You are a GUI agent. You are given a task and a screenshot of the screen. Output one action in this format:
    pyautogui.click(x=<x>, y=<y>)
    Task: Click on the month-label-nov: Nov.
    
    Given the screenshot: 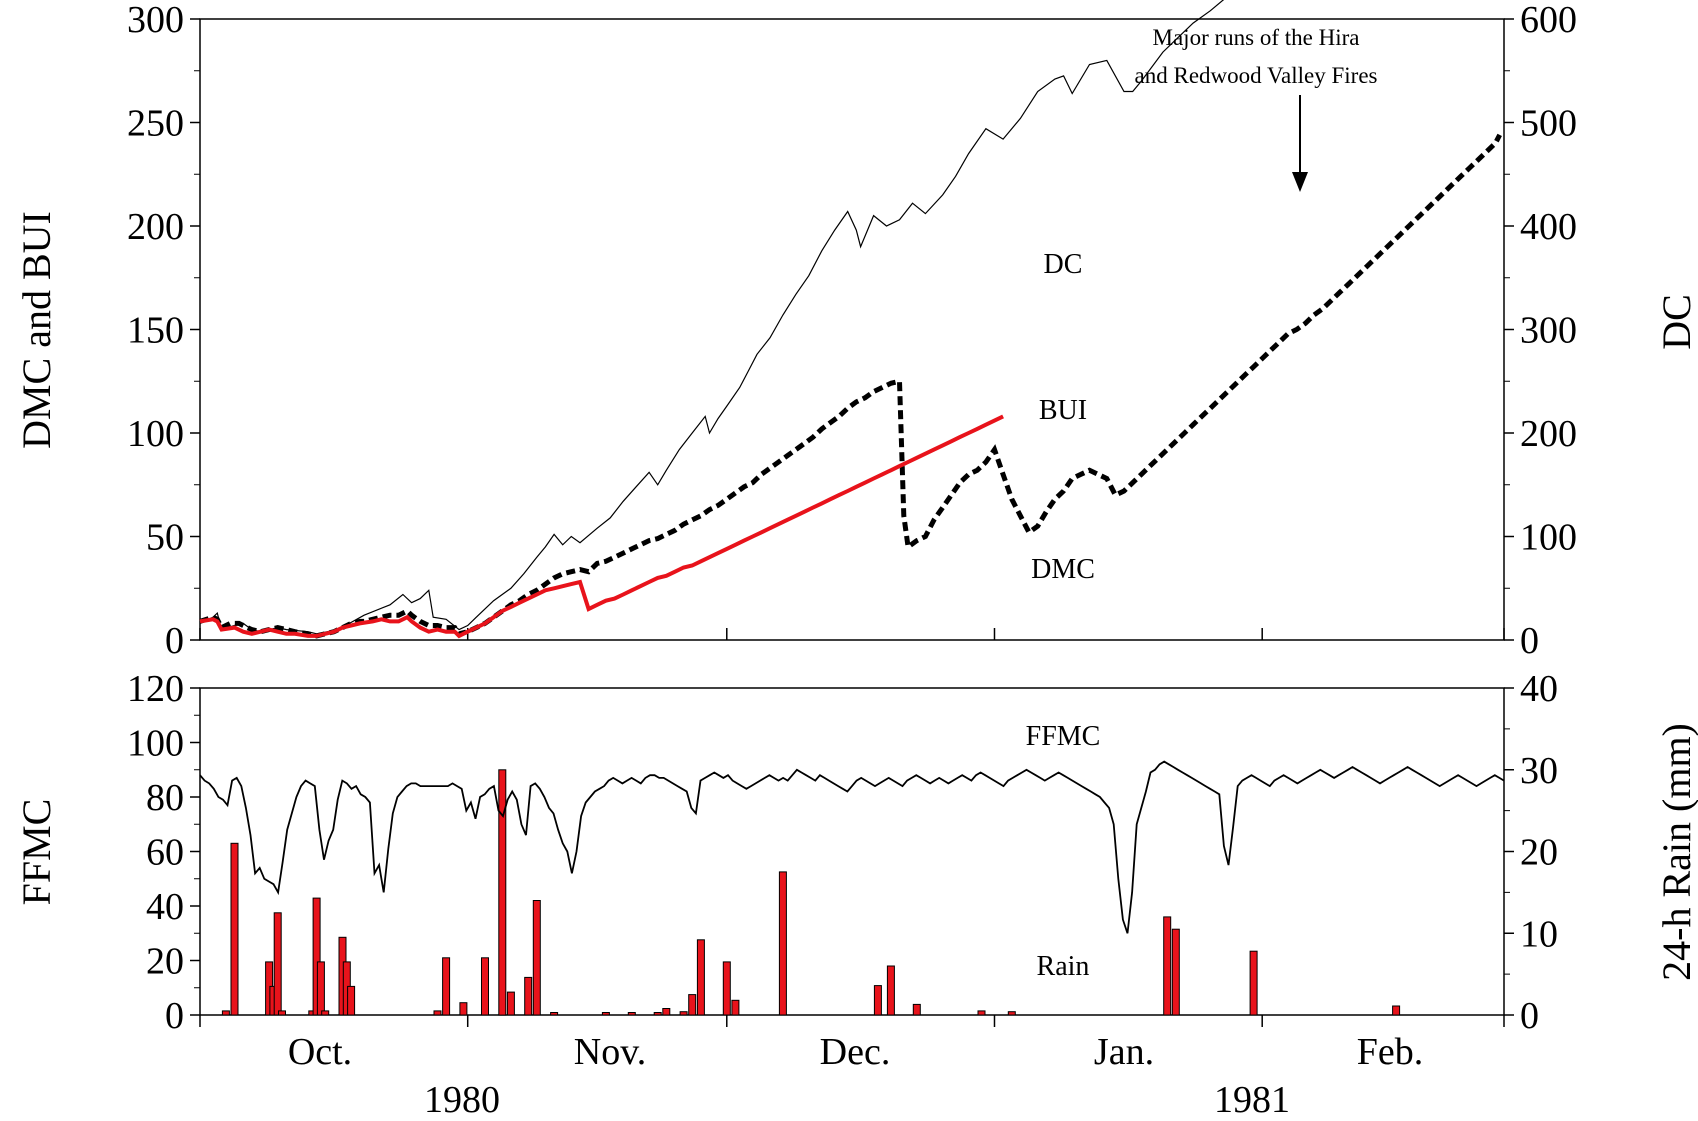 What is the action you would take?
    pyautogui.click(x=610, y=1052)
    